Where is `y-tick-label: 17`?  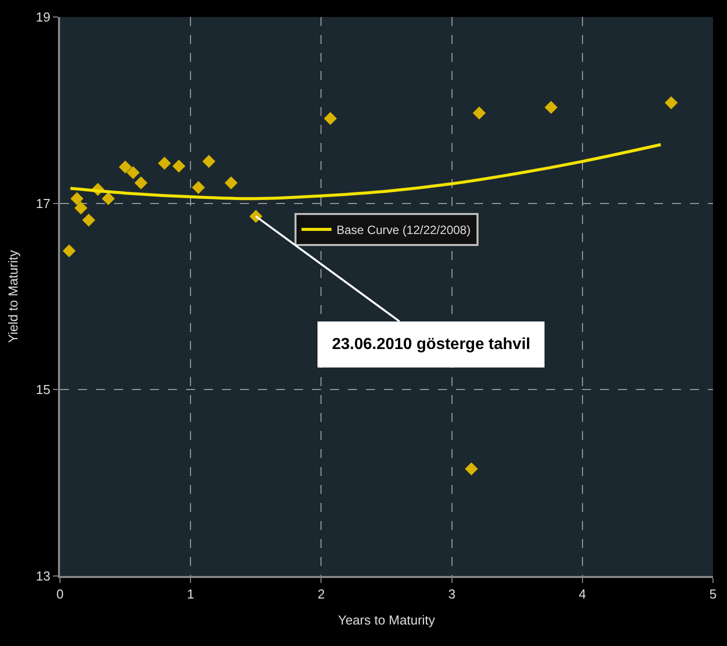
y-tick-label: 17 is located at coordinates (43, 203).